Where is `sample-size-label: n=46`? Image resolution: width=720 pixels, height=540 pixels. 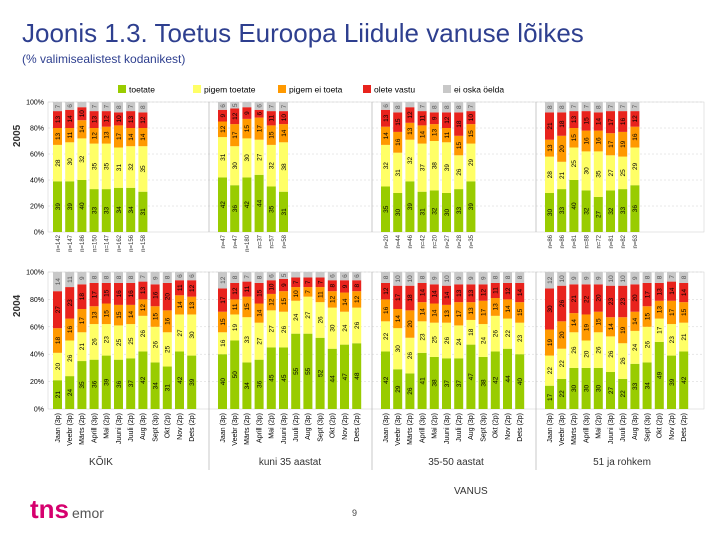 sample-size-label: n=46 is located at coordinates (411, 241).